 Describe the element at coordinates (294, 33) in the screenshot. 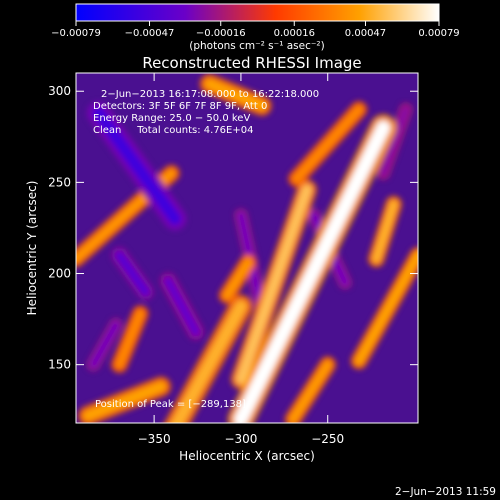

I see `colorbar-tick-label: 0.00016` at that location.